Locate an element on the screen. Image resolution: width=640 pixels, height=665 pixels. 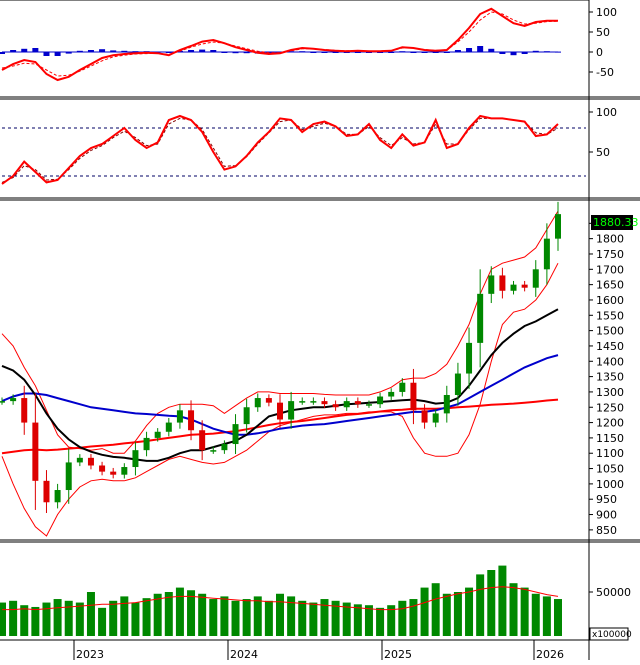
price-ytick-label-17: 1000 is located at coordinates (610, 484).